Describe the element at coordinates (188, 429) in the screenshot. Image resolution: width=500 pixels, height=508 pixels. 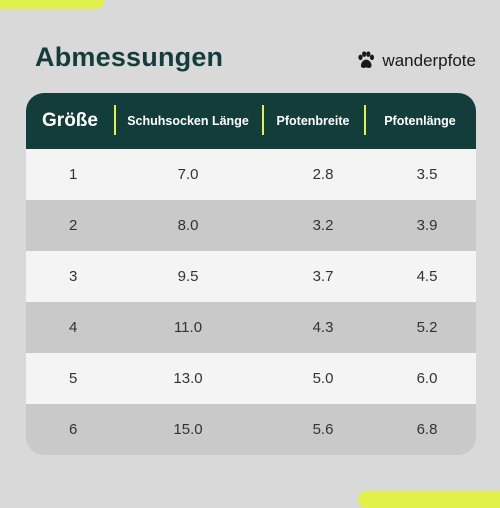
I see `cell-sock-length: 15.0` at that location.